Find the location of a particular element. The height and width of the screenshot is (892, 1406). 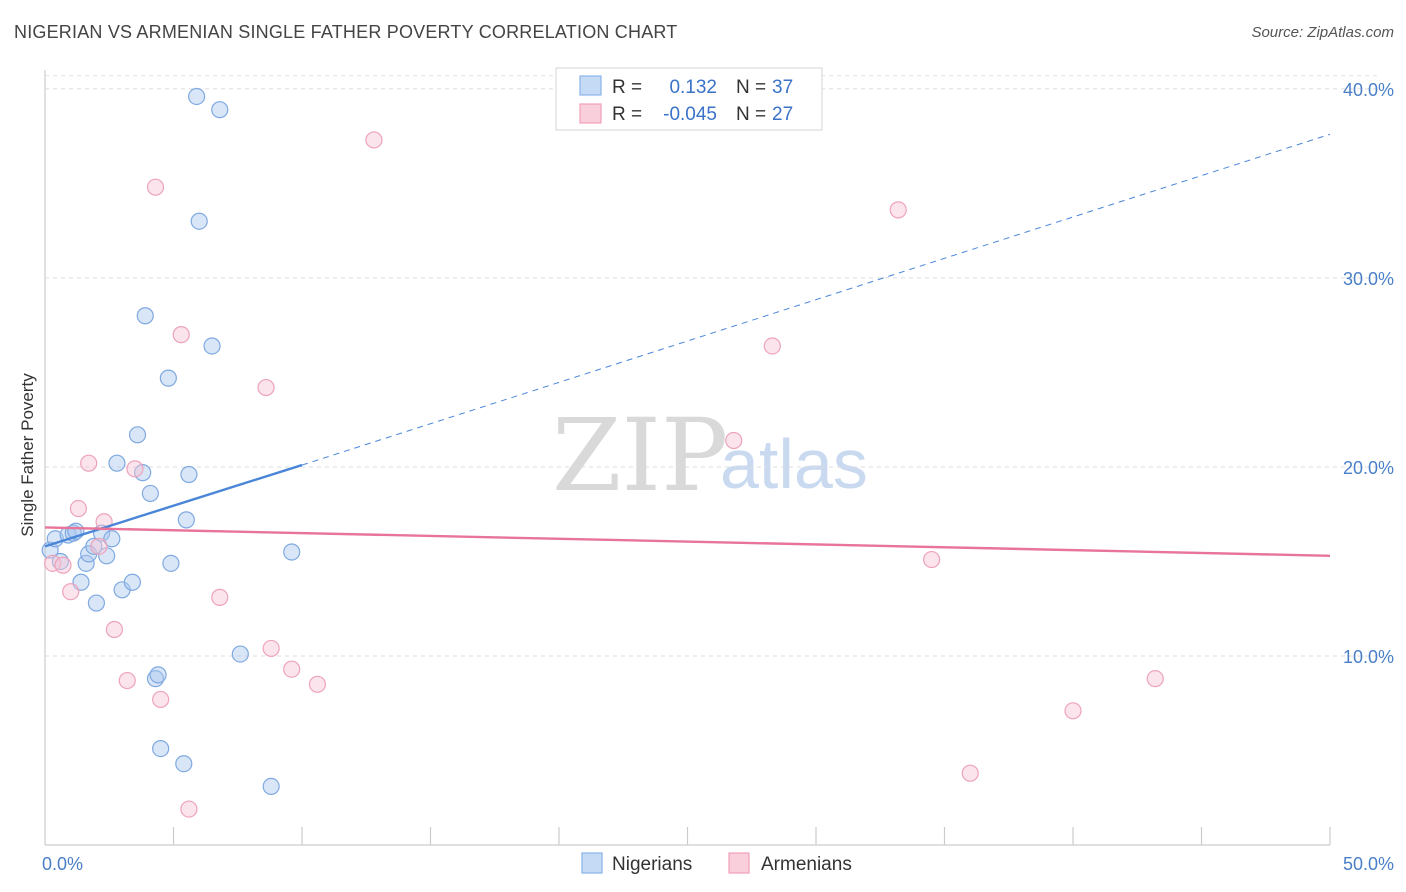

y-tick-label: 30.0% is located at coordinates (1368, 279).